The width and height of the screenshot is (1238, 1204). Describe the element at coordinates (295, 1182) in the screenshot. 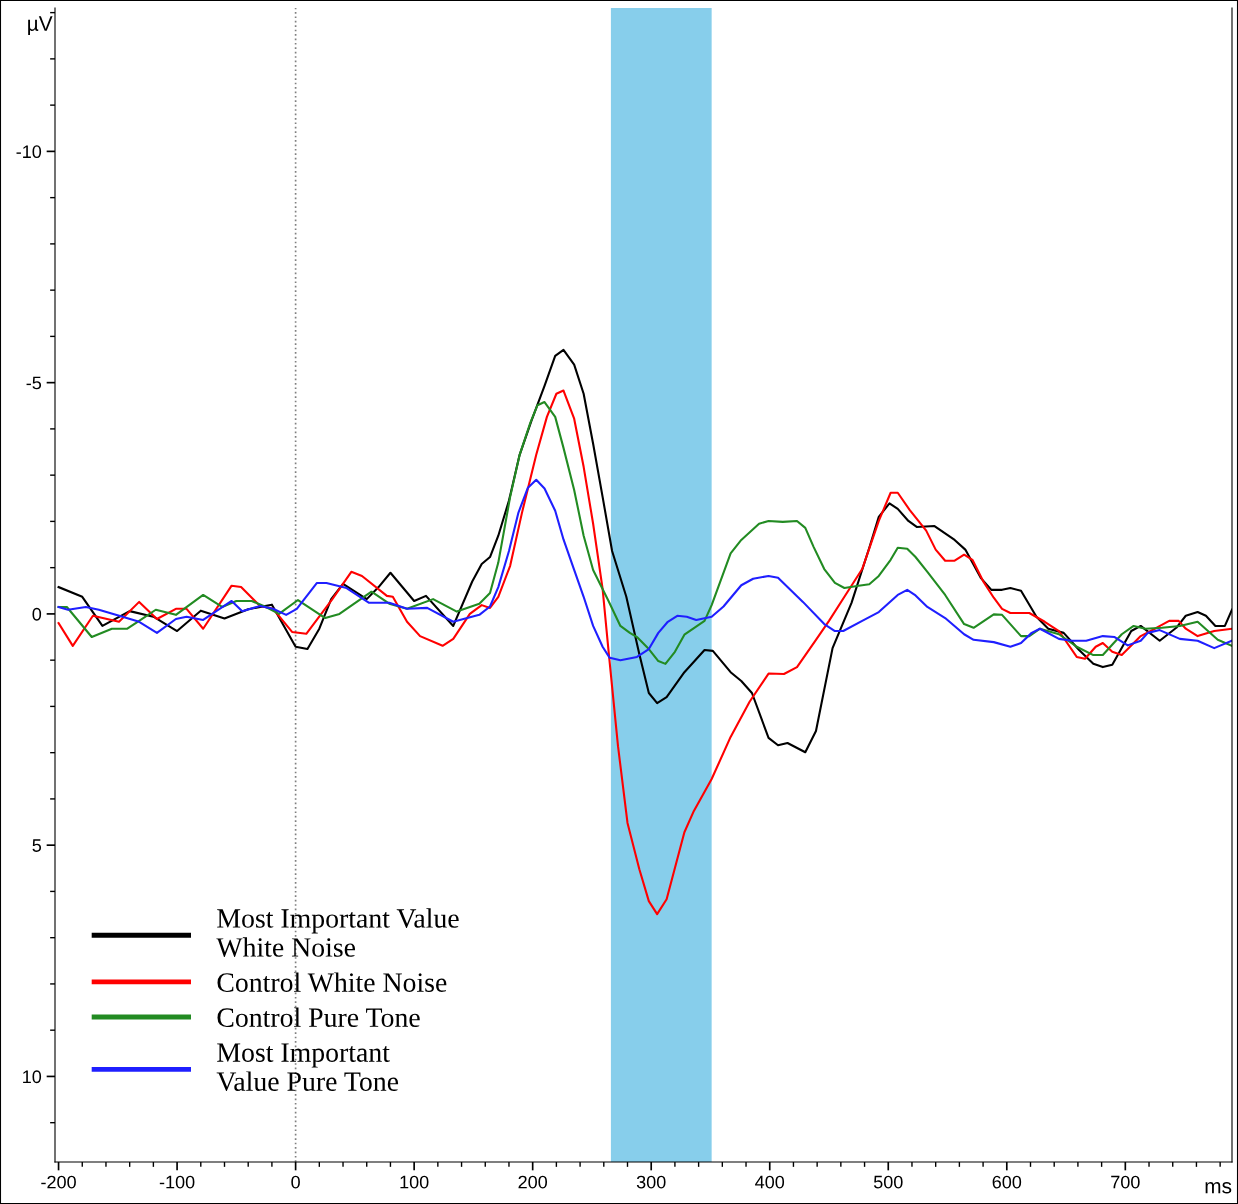

I see `x-tick-label: 0` at that location.